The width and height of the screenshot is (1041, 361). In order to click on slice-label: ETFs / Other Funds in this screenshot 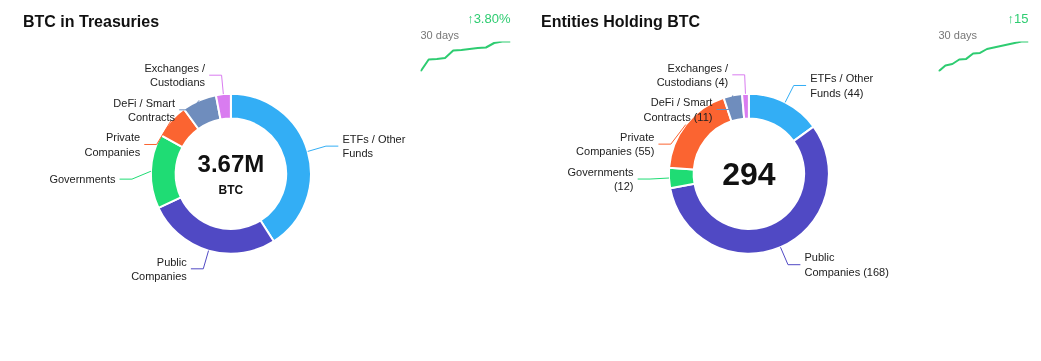, I will do `click(374, 146)`.